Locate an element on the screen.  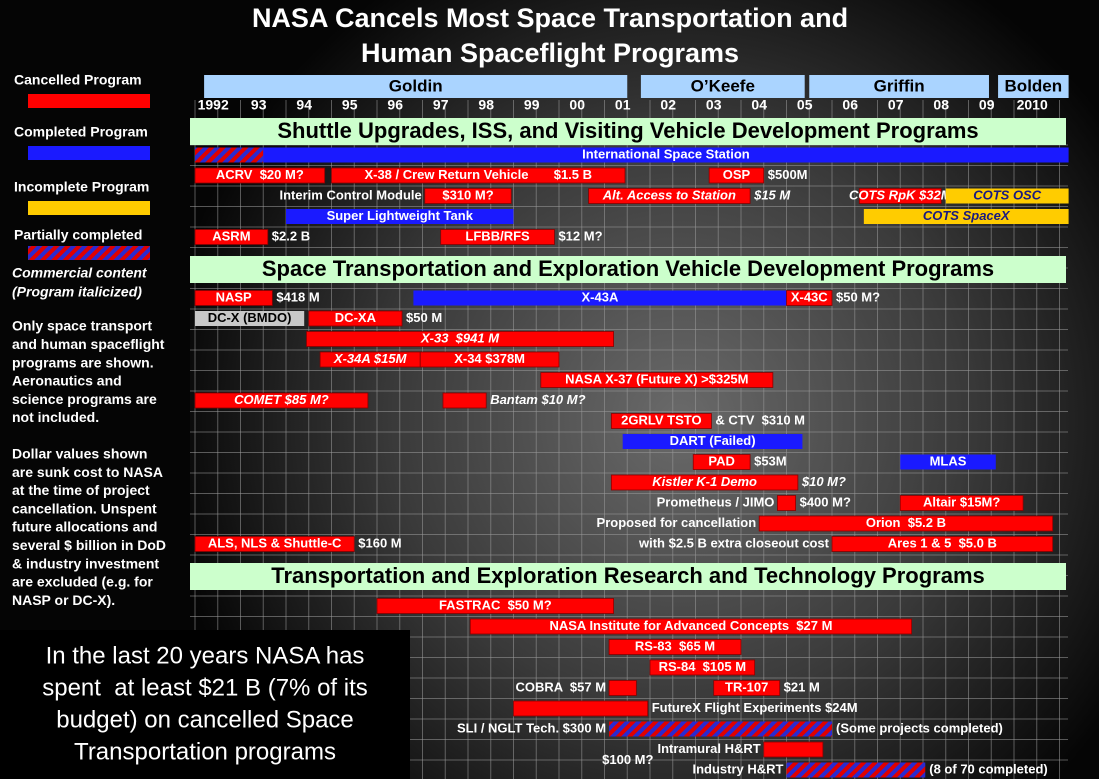
program-label: X-38 / Crew Return Vehicle $1.5 B is located at coordinates (478, 174).